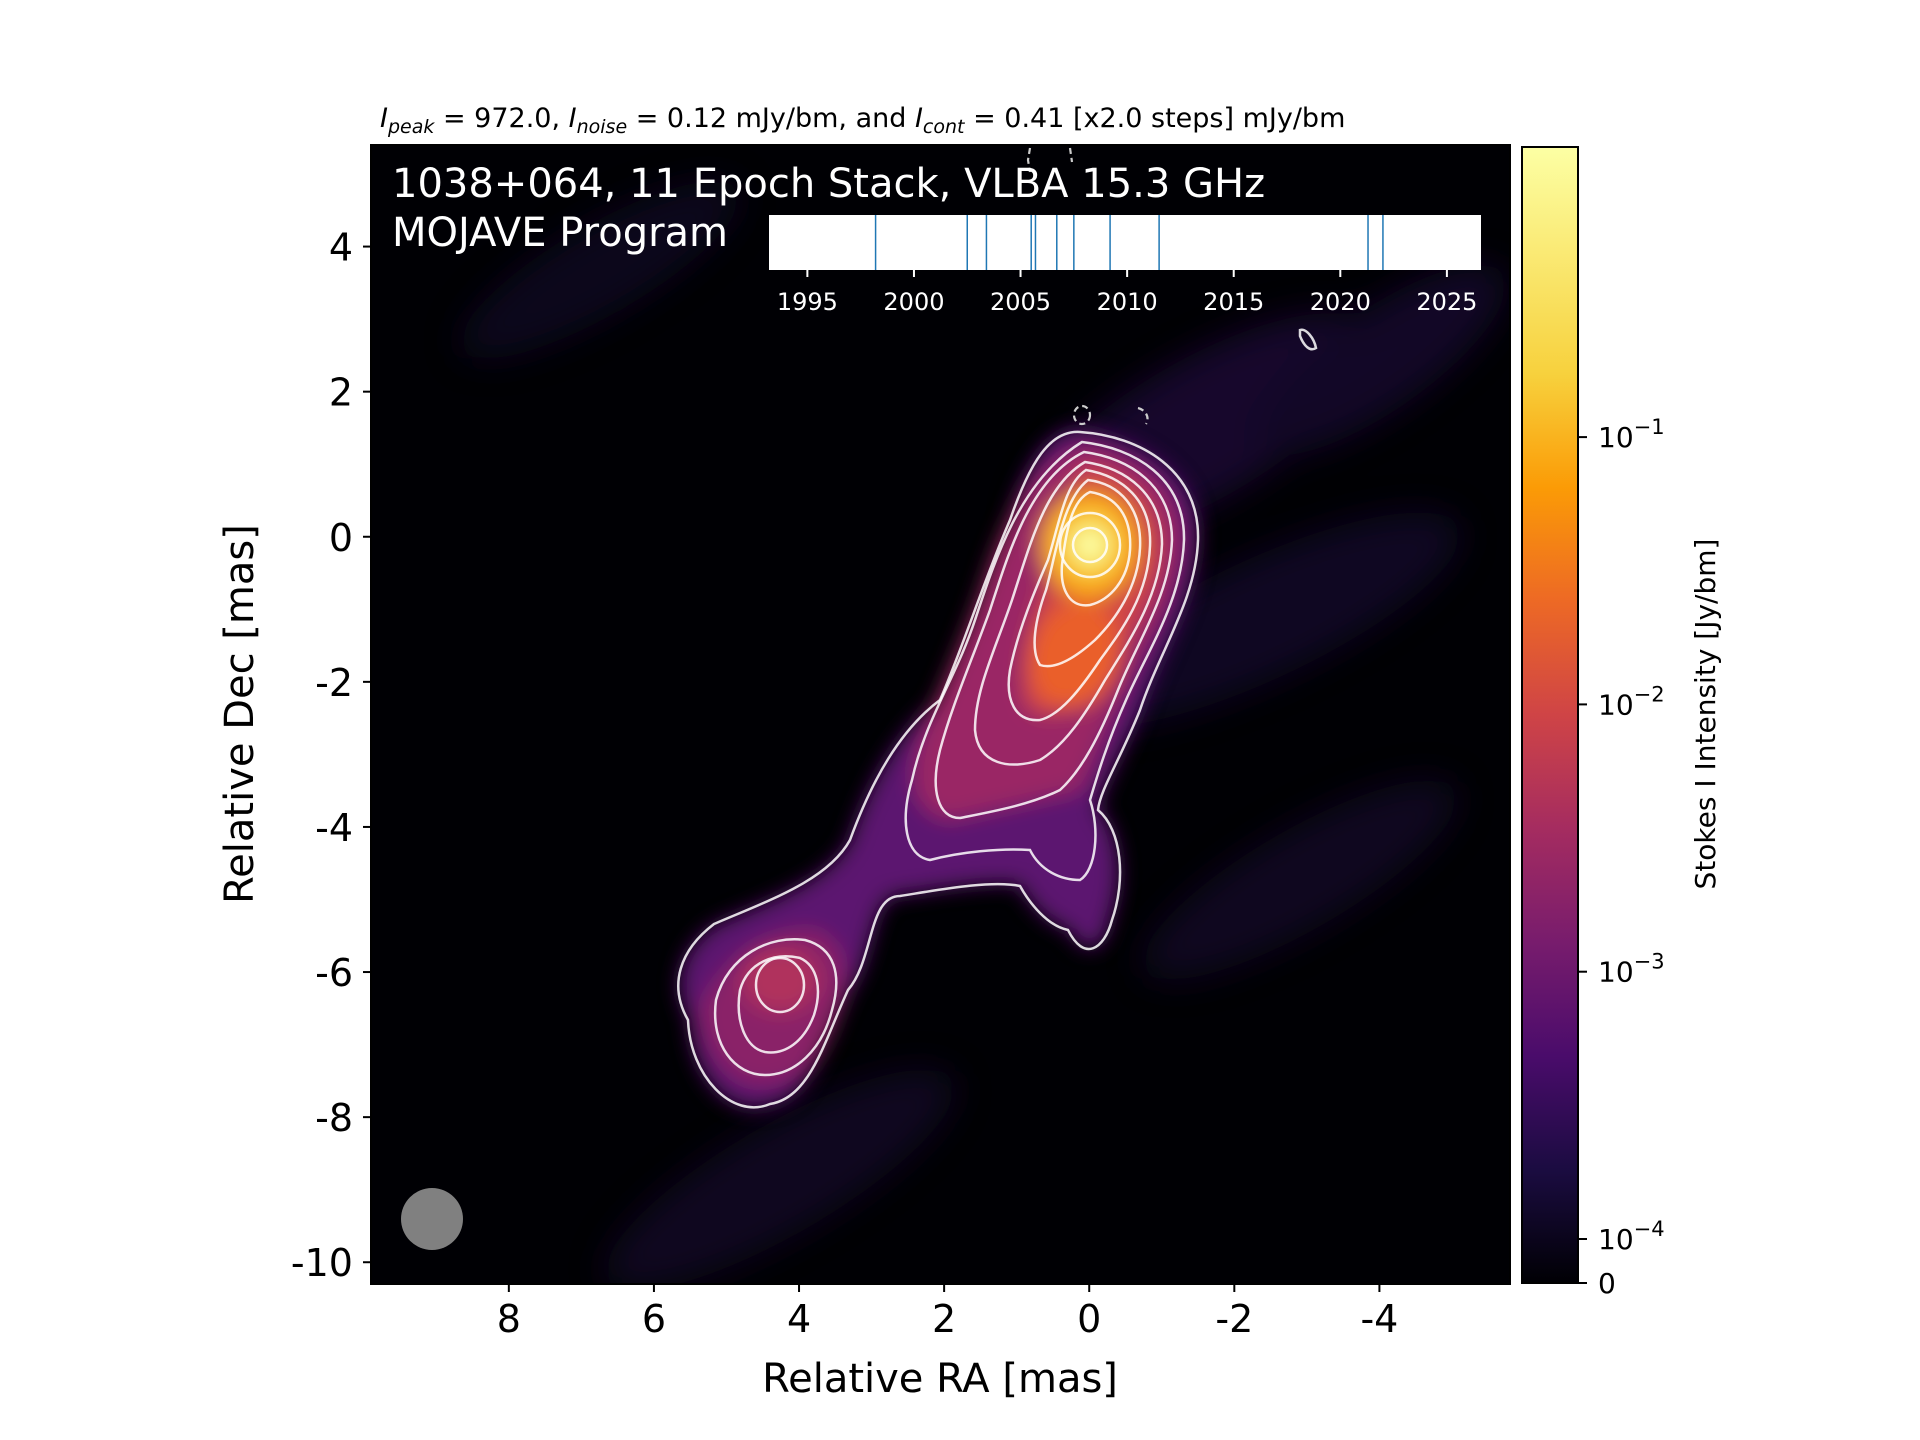  I want to click on x-axis-label: Relative RA [mas], so click(940, 1379).